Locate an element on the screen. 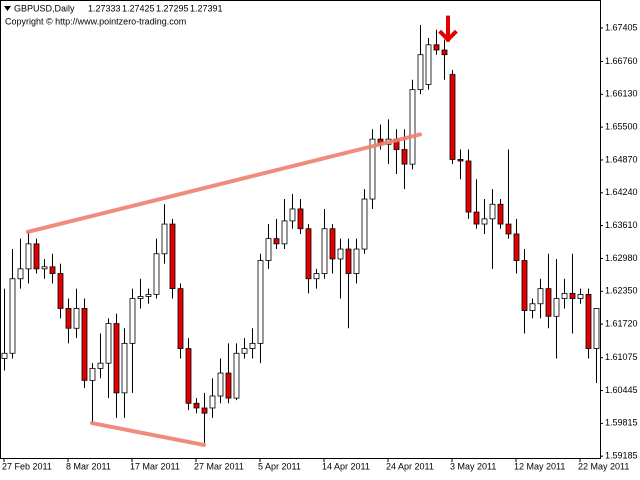 Image resolution: width=640 pixels, height=480 pixels. y-tick-label: 1.67405 is located at coordinates (621, 27).